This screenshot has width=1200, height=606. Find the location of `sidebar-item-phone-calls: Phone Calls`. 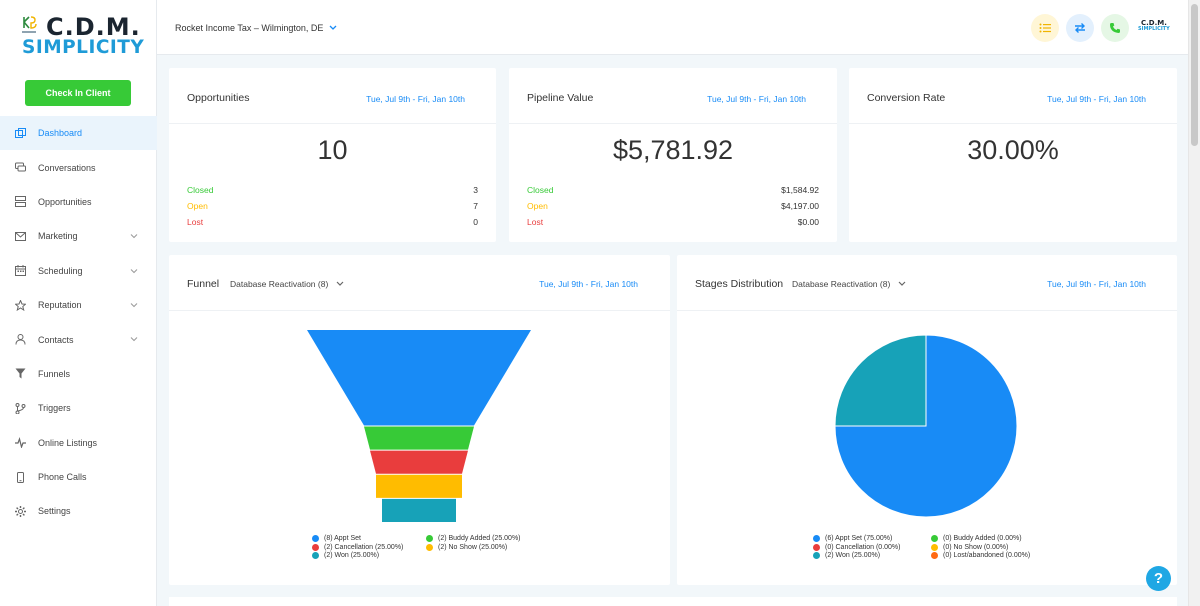

sidebar-item-phone-calls: Phone Calls is located at coordinates (78, 477).